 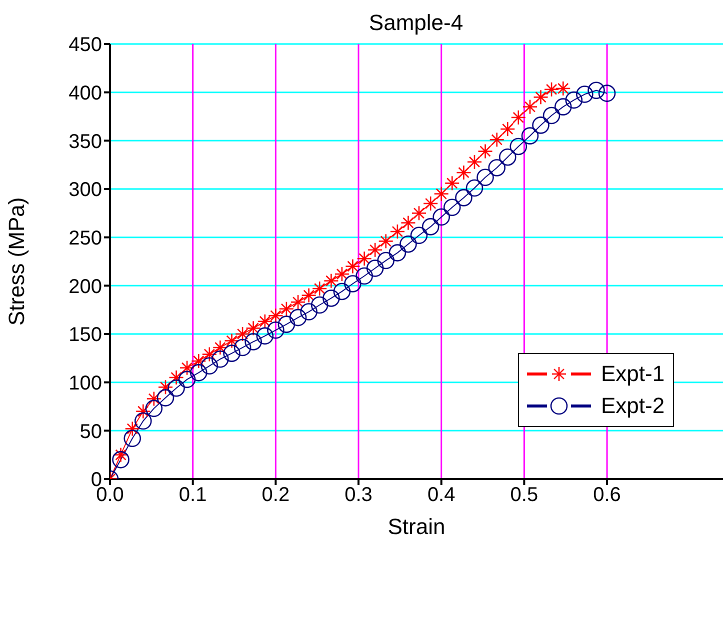 What do you see at coordinates (85, 93) in the screenshot?
I see `y-tick-label: 400` at bounding box center [85, 93].